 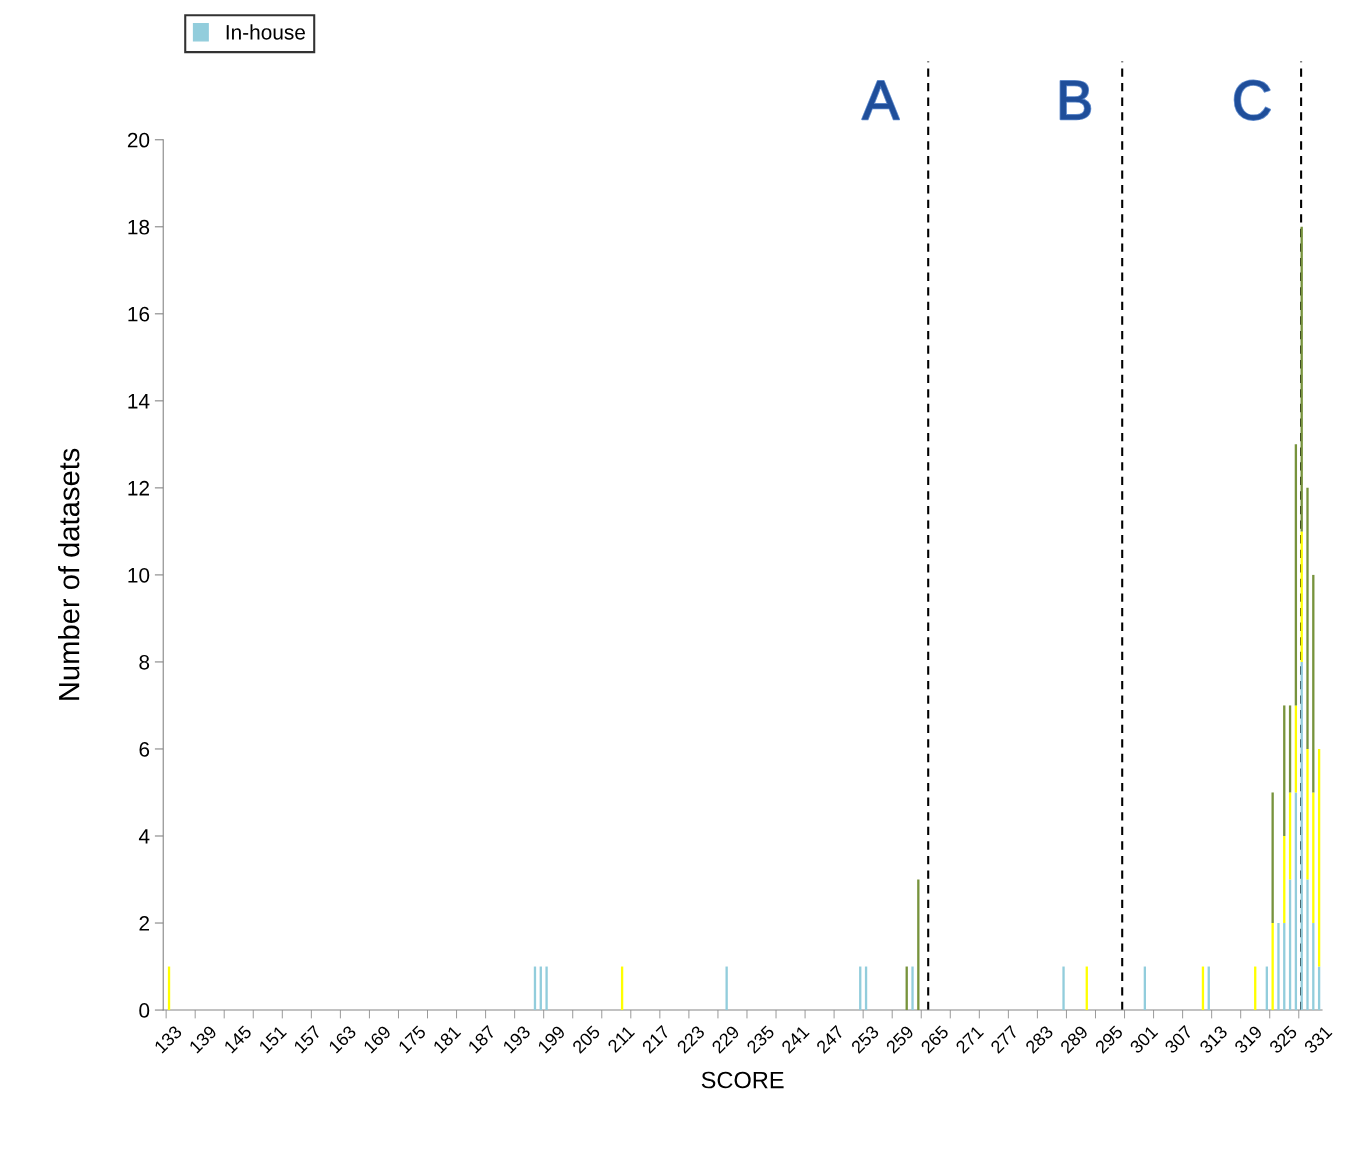 What do you see at coordinates (273, 1039) in the screenshot?
I see `x-tick-label: 151` at bounding box center [273, 1039].